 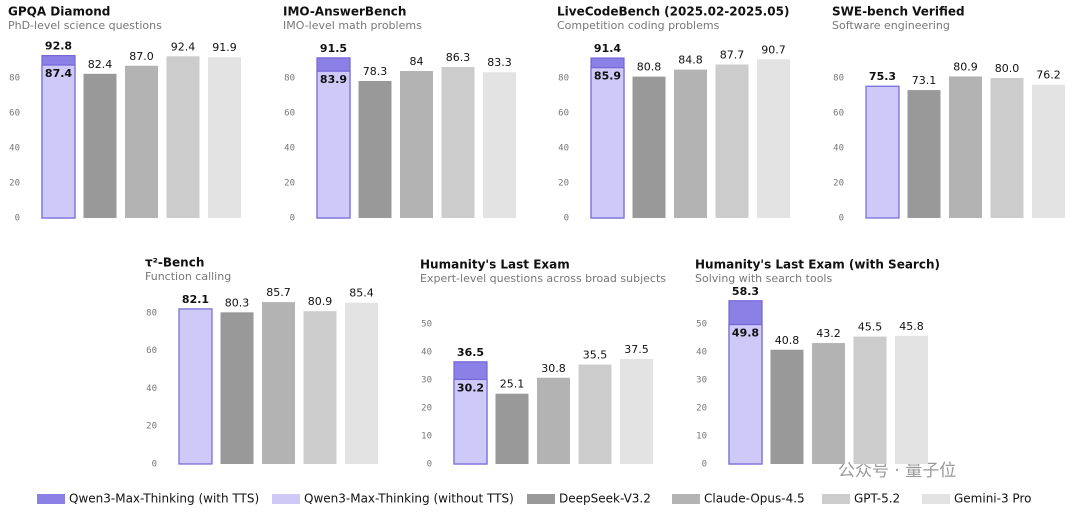 I want to click on value-label: 30.8, so click(x=553, y=368).